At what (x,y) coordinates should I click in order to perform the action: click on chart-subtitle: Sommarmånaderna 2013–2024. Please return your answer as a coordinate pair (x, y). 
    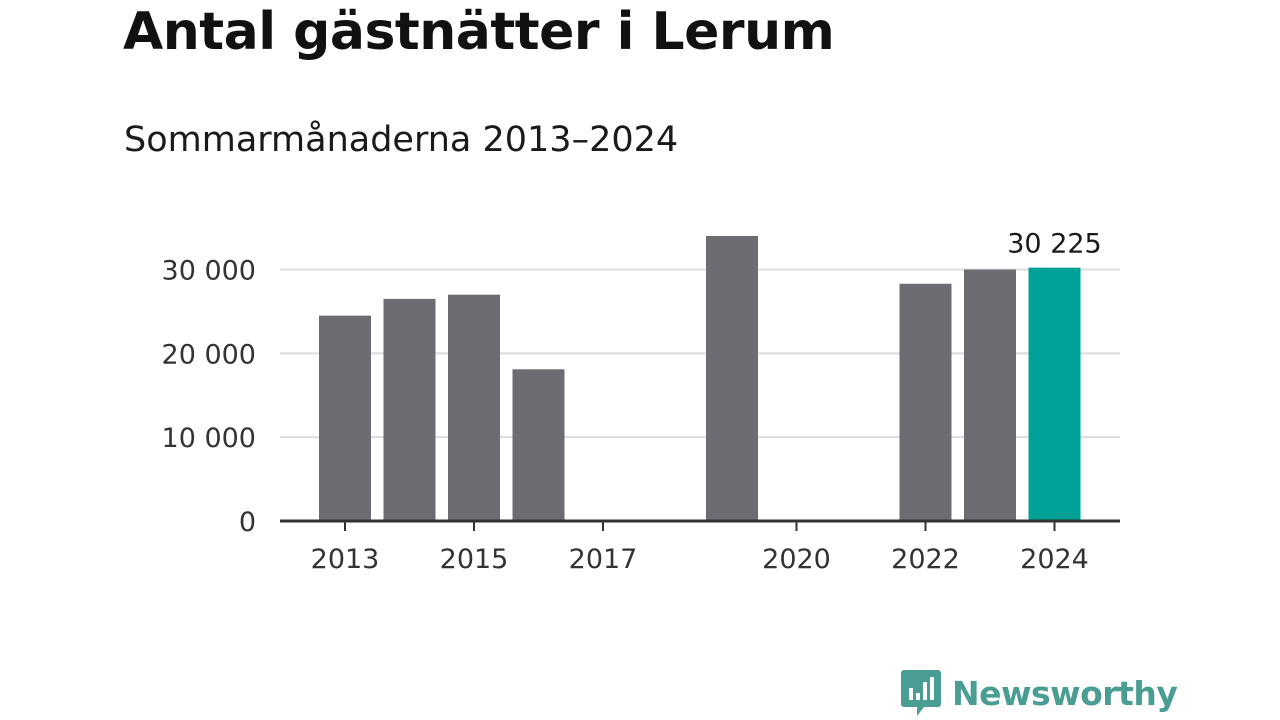
    Looking at the image, I should click on (401, 140).